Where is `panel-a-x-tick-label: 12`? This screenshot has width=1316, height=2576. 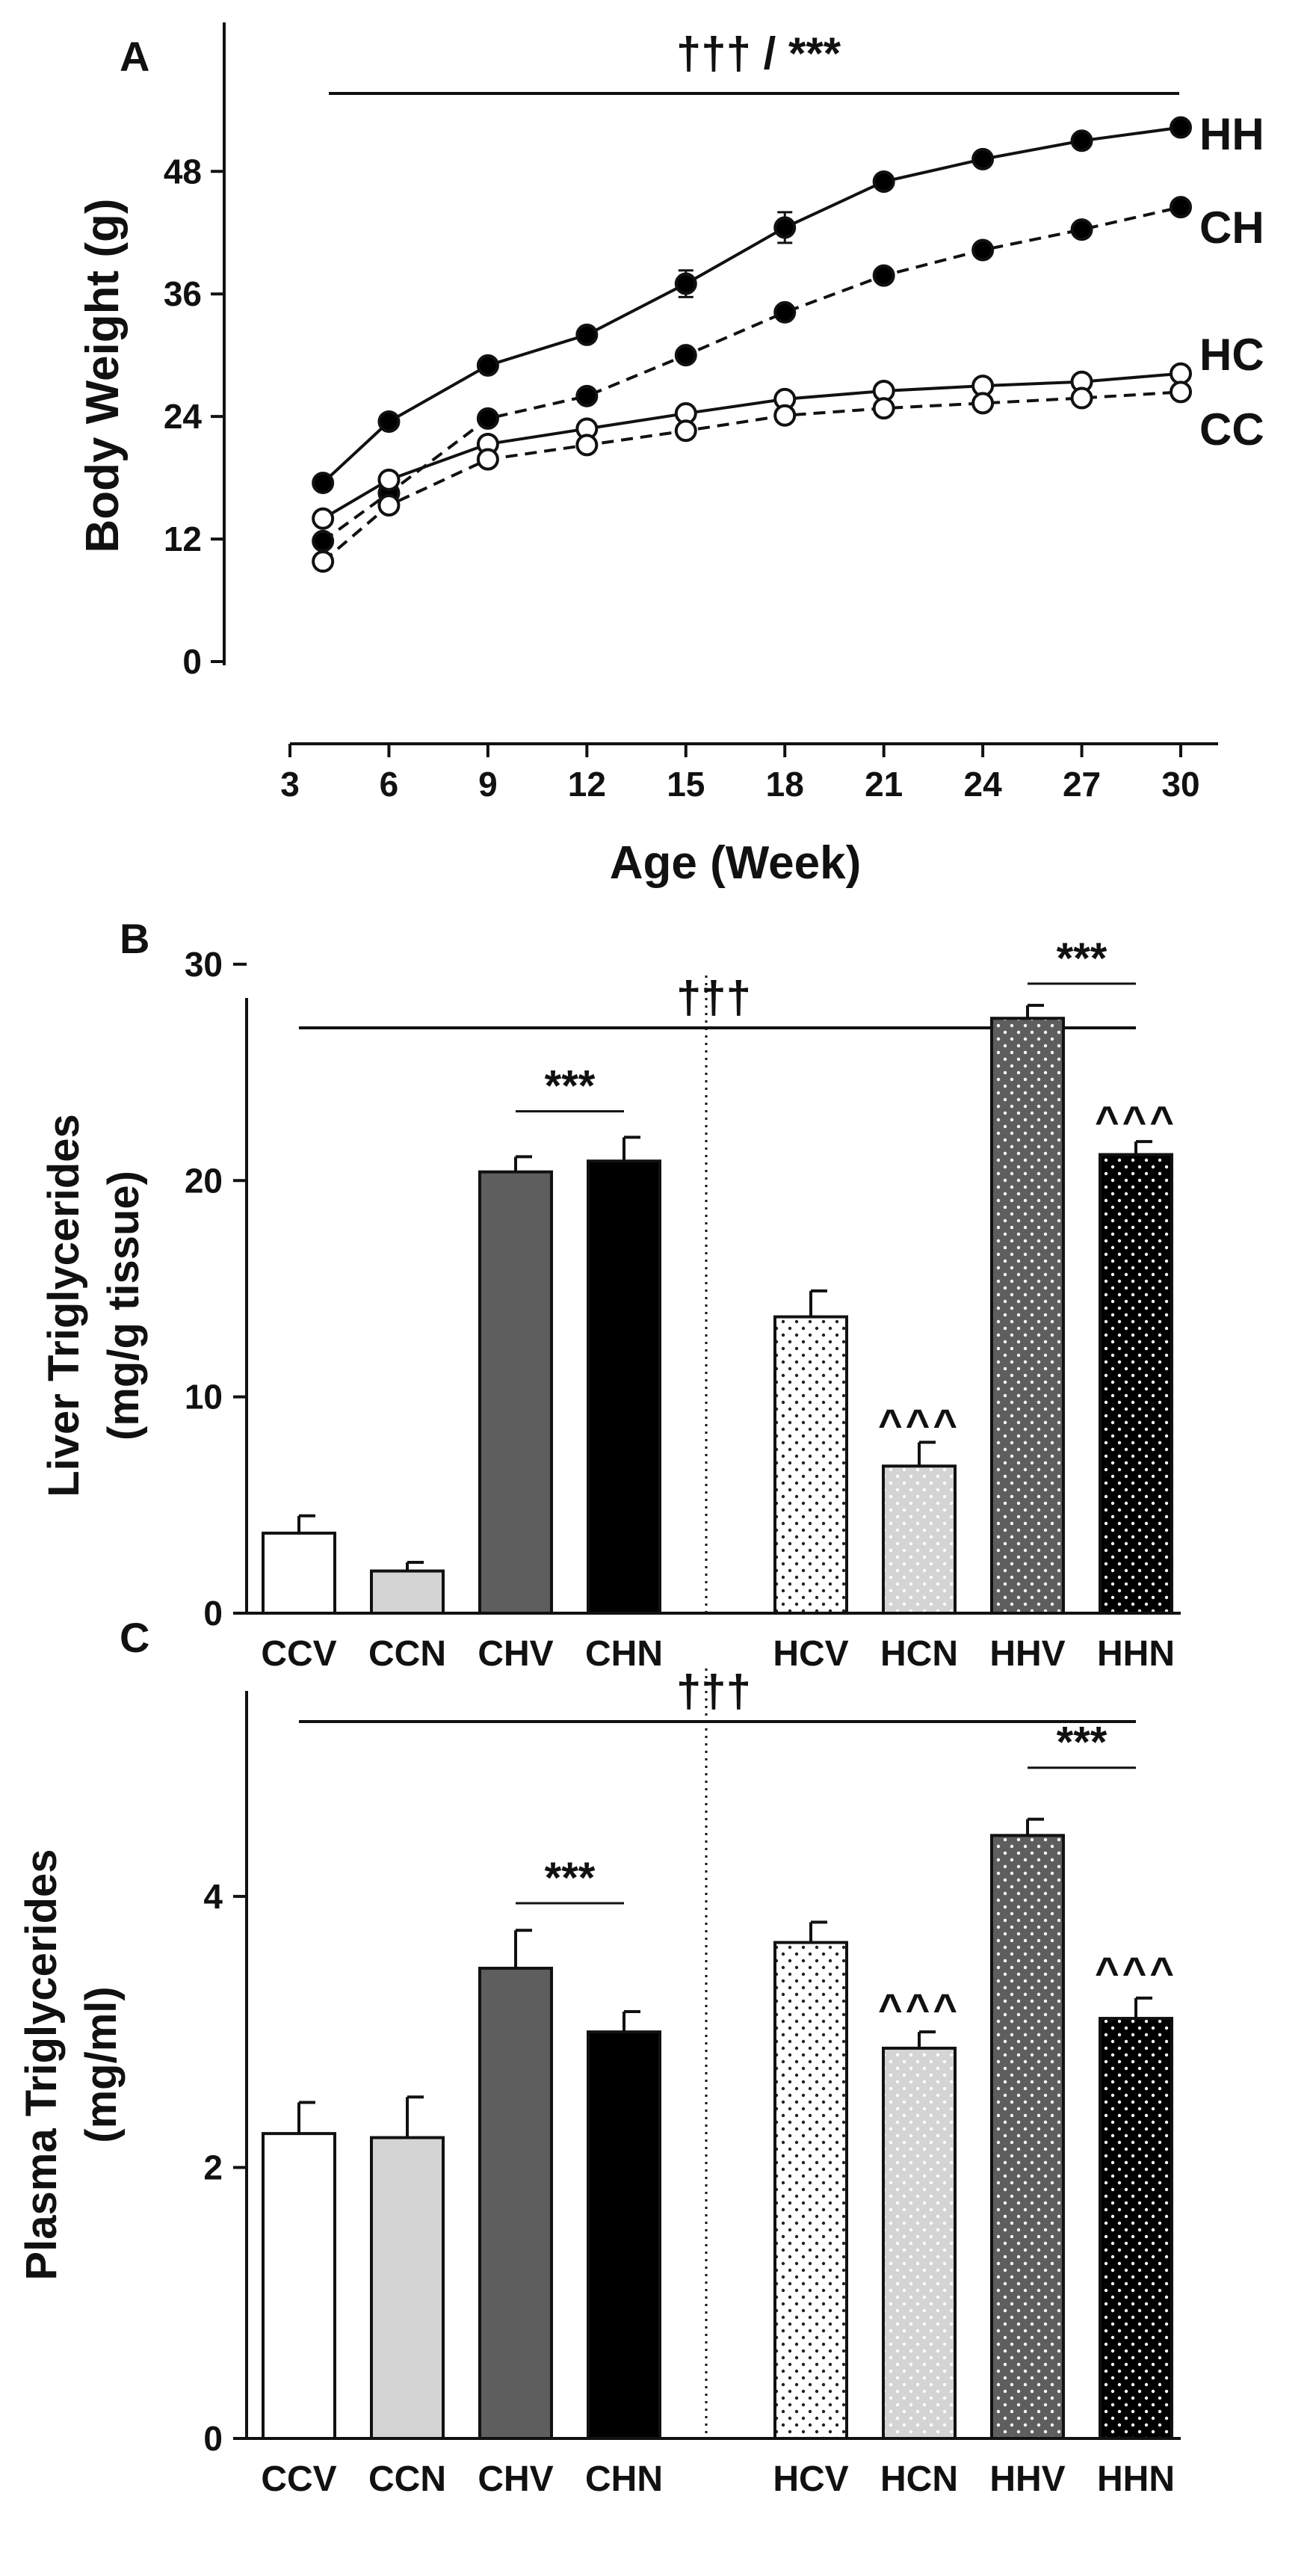
panel-a-x-tick-label: 12 is located at coordinates (587, 784).